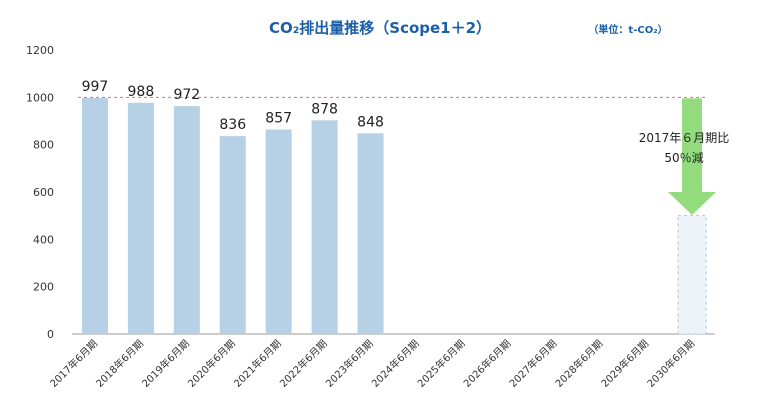 This screenshot has width=760, height=406. What do you see at coordinates (141, 92) in the screenshot?
I see `data-label: 988` at bounding box center [141, 92].